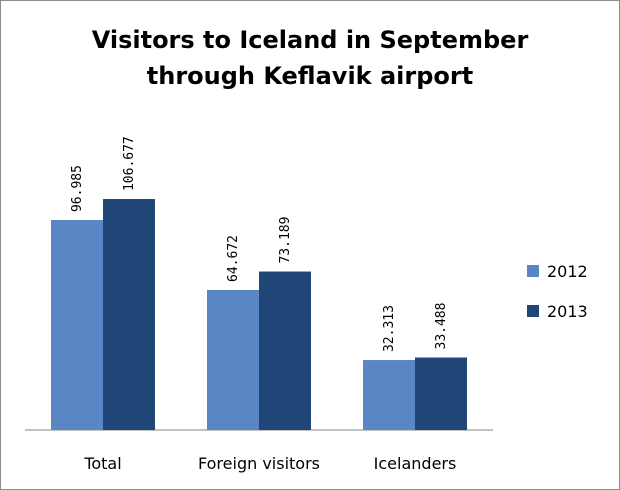  What do you see at coordinates (77, 188) in the screenshot?
I see `data-label-2012-0: 96.985` at bounding box center [77, 188].